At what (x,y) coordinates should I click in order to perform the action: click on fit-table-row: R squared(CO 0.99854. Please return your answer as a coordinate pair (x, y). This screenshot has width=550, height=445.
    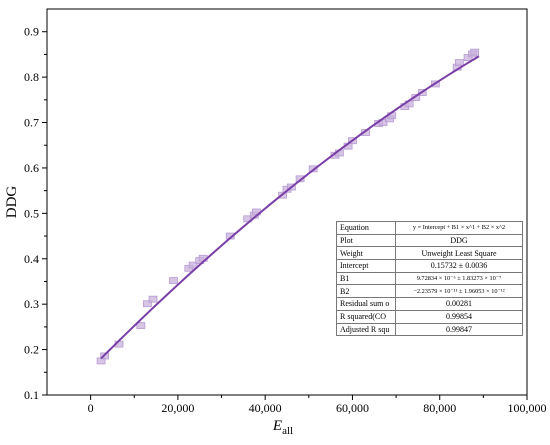
    Looking at the image, I should click on (429, 316).